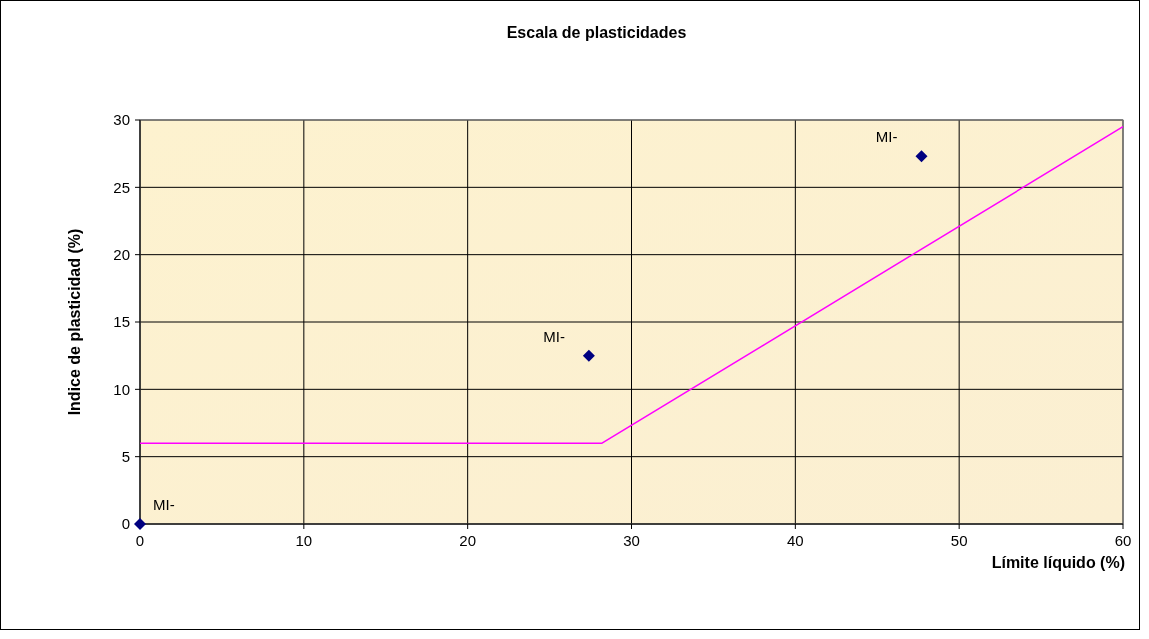 This screenshot has width=1149, height=639. Describe the element at coordinates (74, 322) in the screenshot. I see `y-axis-title: Indice de plasticidad (%)` at that location.